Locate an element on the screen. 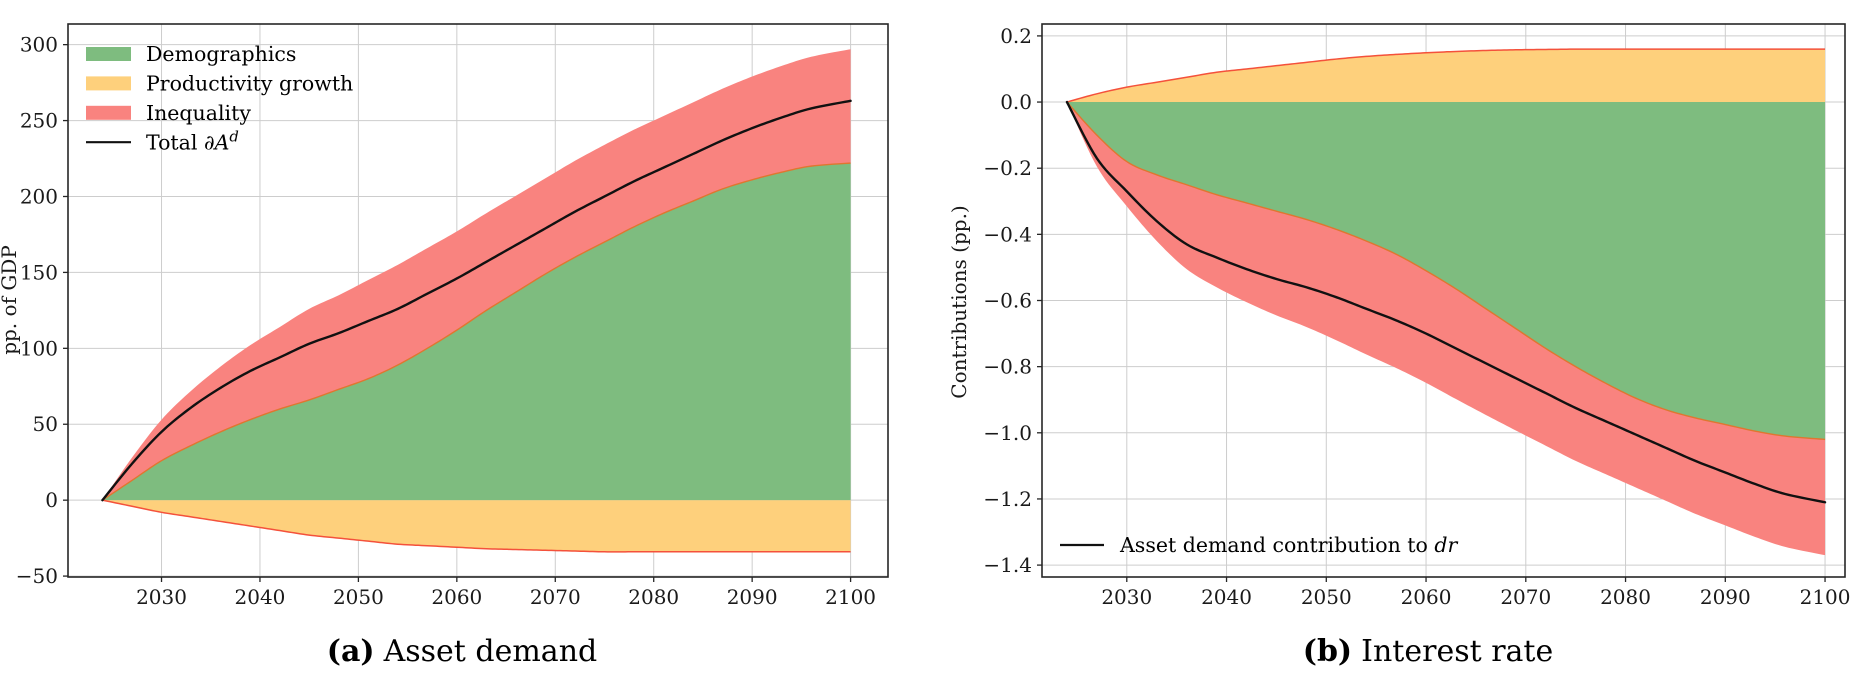 This screenshot has width=1863, height=687. caption-b-label: (b) is located at coordinates (1327, 651).